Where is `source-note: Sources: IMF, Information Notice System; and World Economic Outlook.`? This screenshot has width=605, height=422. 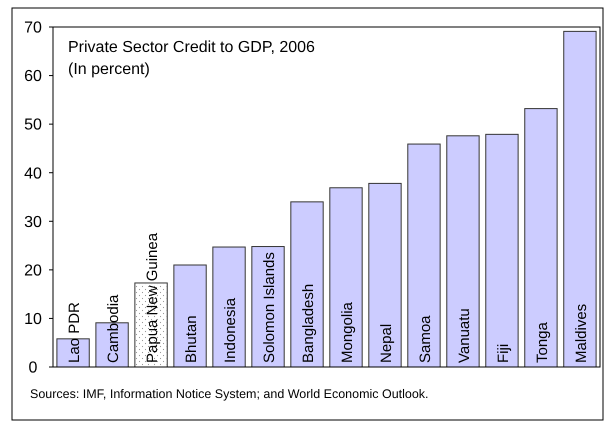
source-note: Sources: IMF, Information Notice System; and World Economic Outlook. is located at coordinates (229, 394).